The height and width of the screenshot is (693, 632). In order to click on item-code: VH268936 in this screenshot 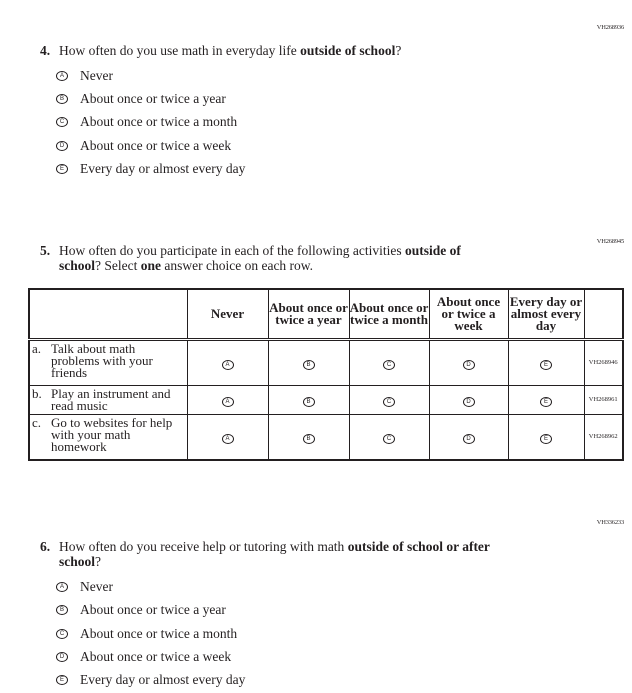, I will do `click(610, 27)`.